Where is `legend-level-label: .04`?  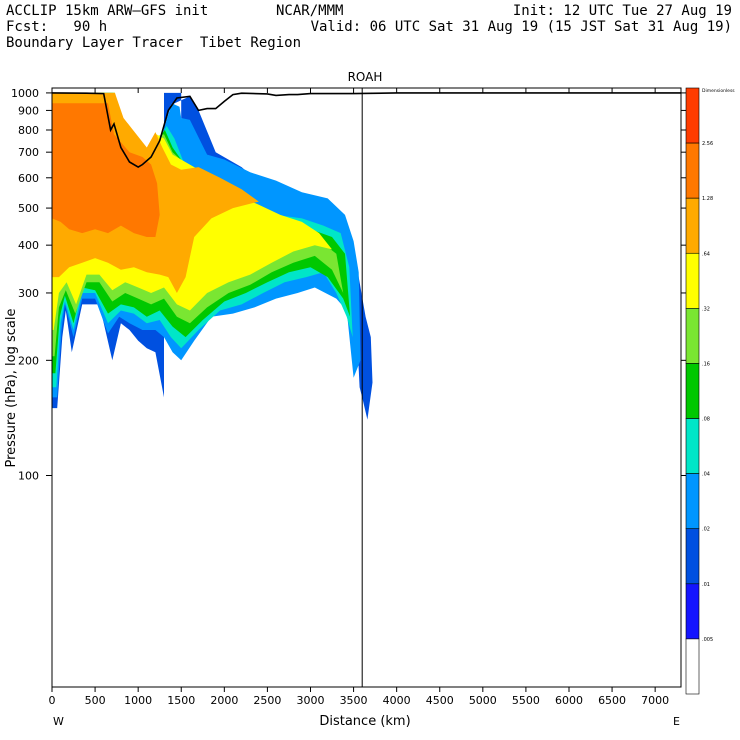 legend-level-label: .04 is located at coordinates (706, 475).